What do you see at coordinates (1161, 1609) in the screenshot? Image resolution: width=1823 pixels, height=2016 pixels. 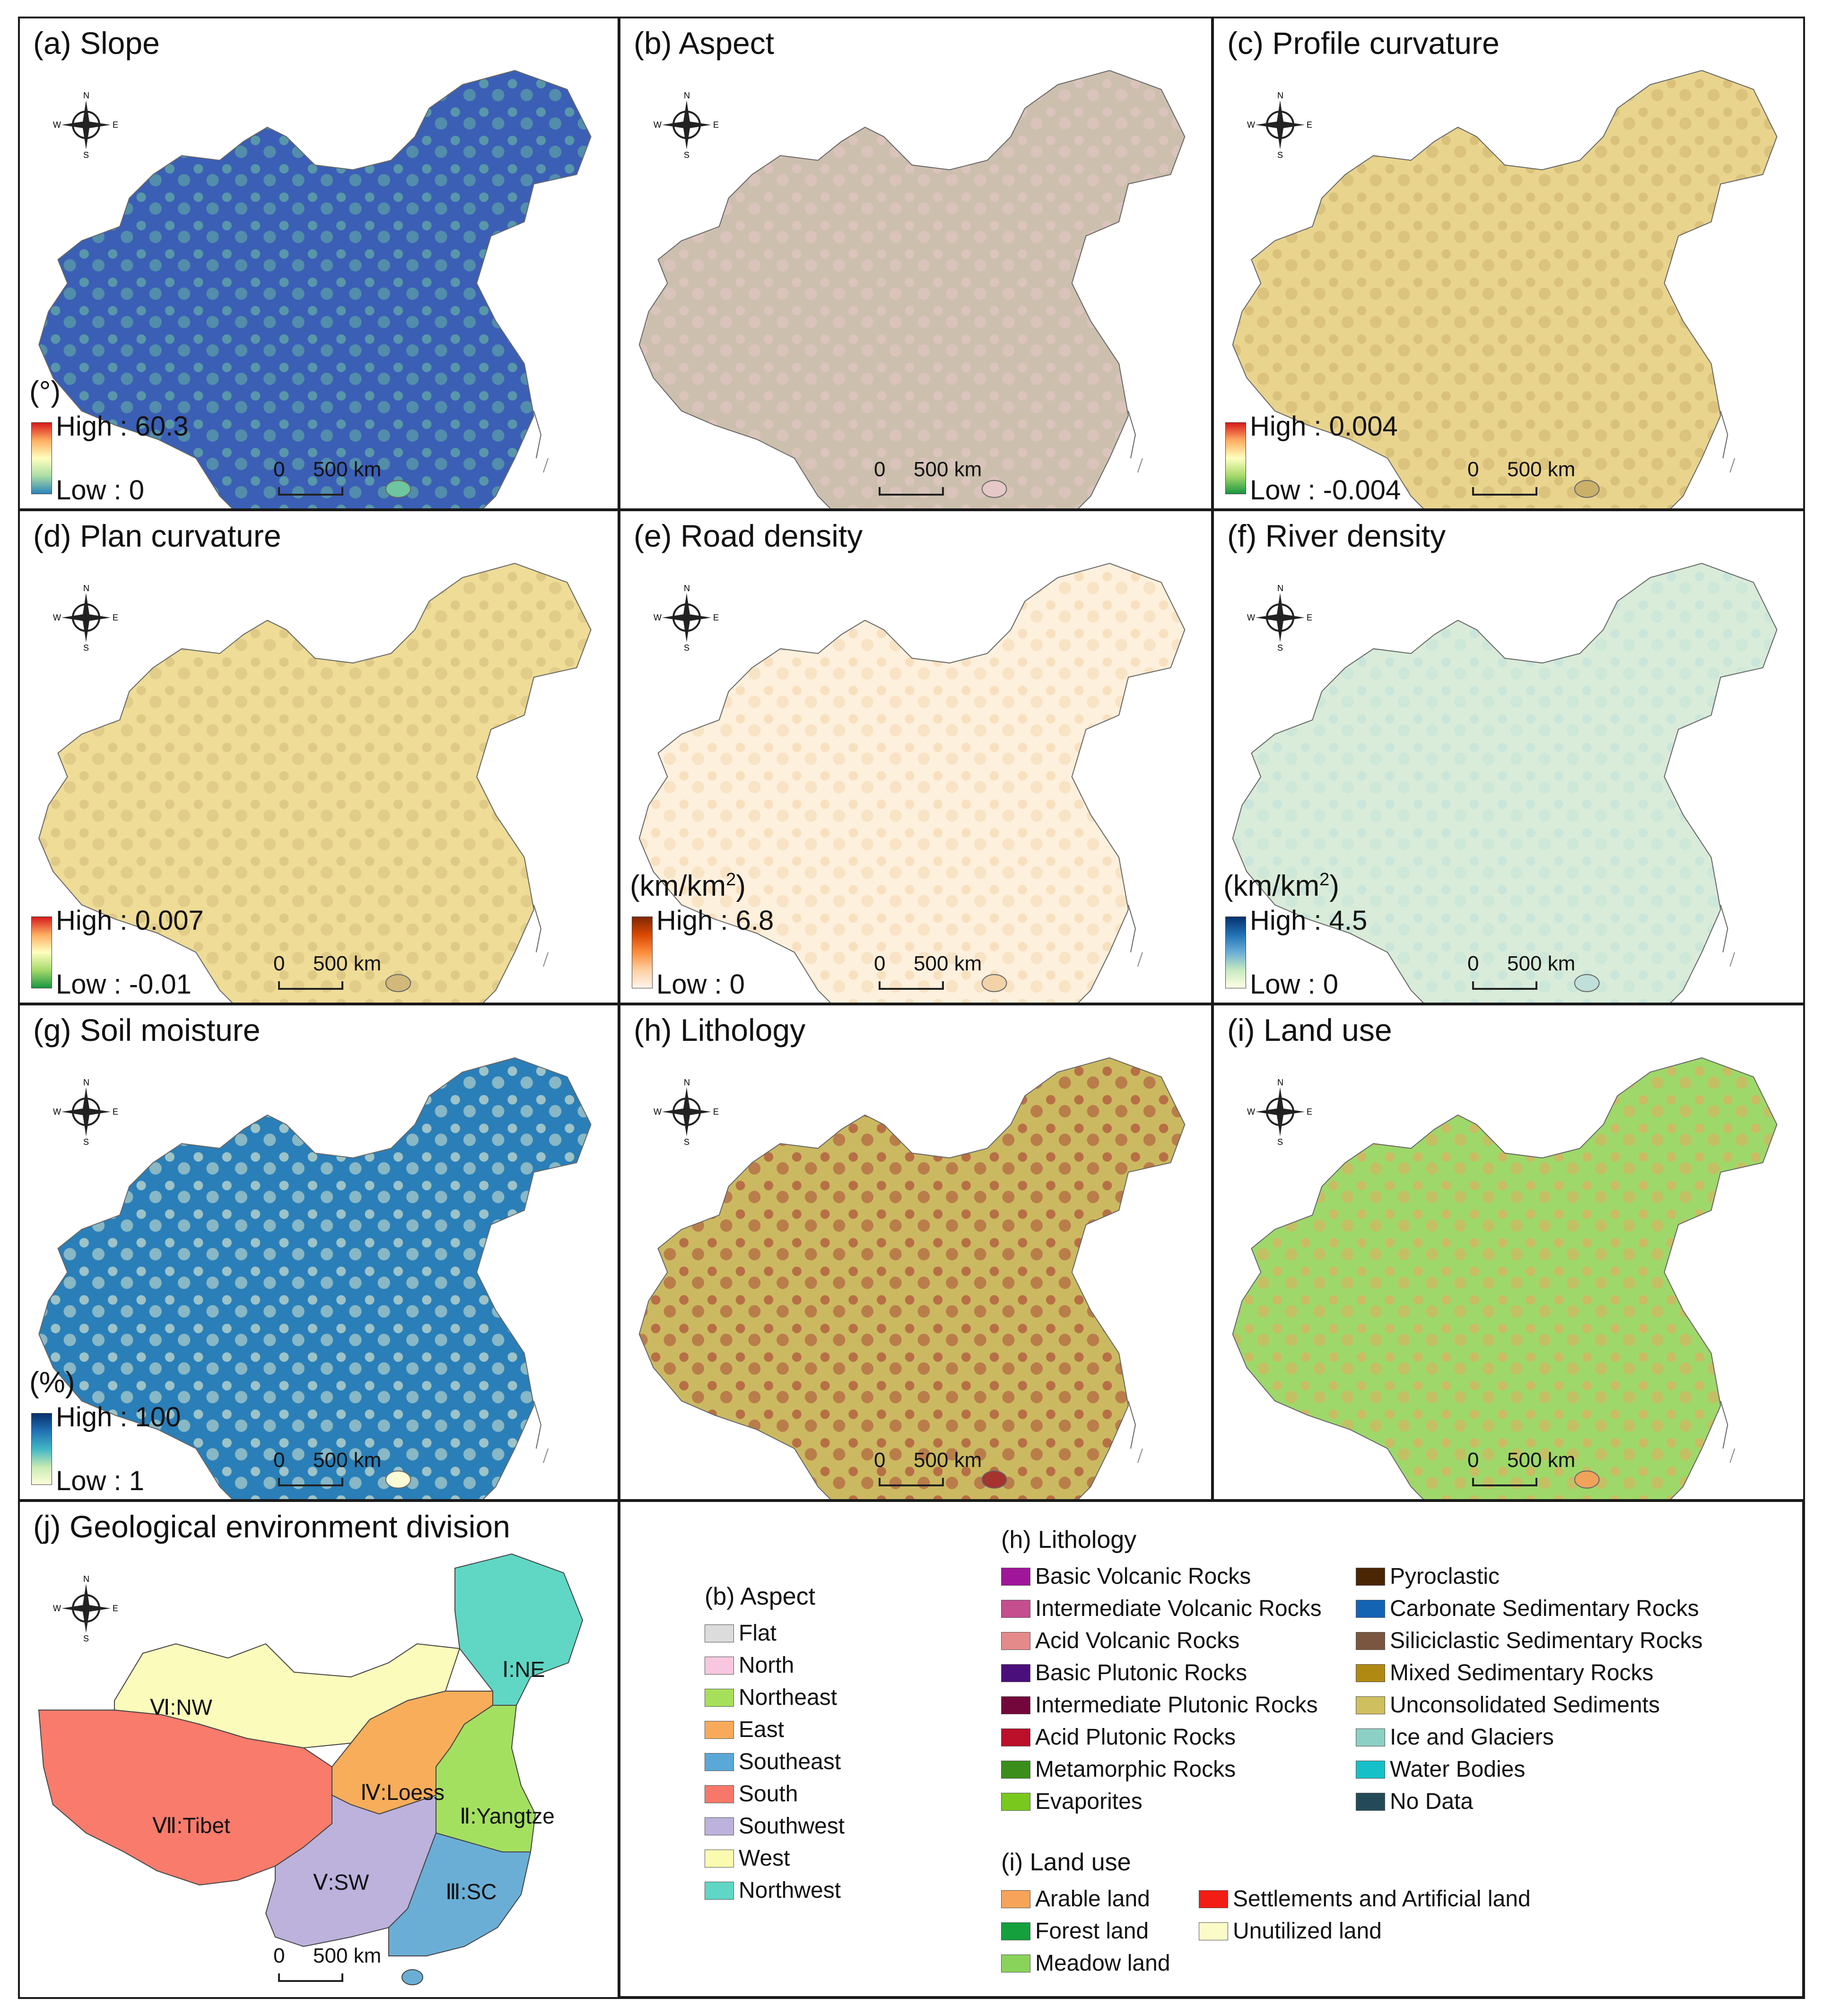 I see `legend-item: Intermediate Volcanic Rocks` at bounding box center [1161, 1609].